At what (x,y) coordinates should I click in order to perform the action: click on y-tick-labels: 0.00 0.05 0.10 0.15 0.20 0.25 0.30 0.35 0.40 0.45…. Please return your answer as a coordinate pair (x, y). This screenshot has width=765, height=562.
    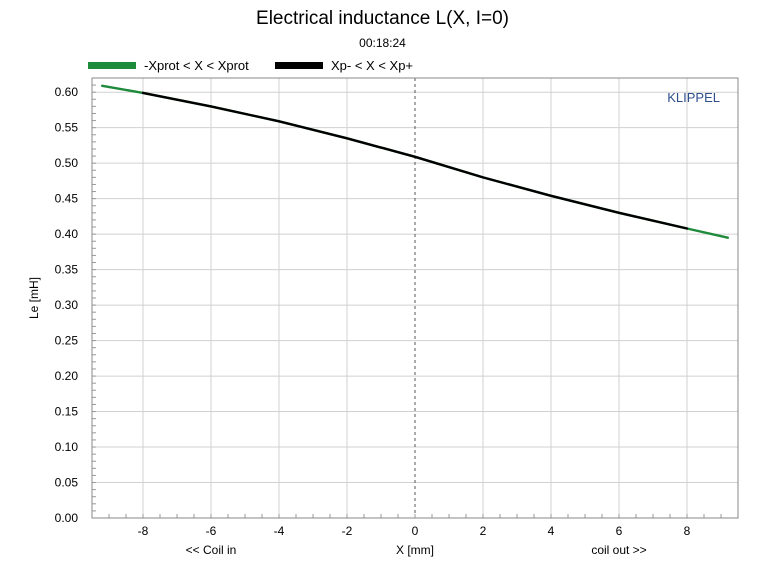
    Looking at the image, I should click on (67, 305).